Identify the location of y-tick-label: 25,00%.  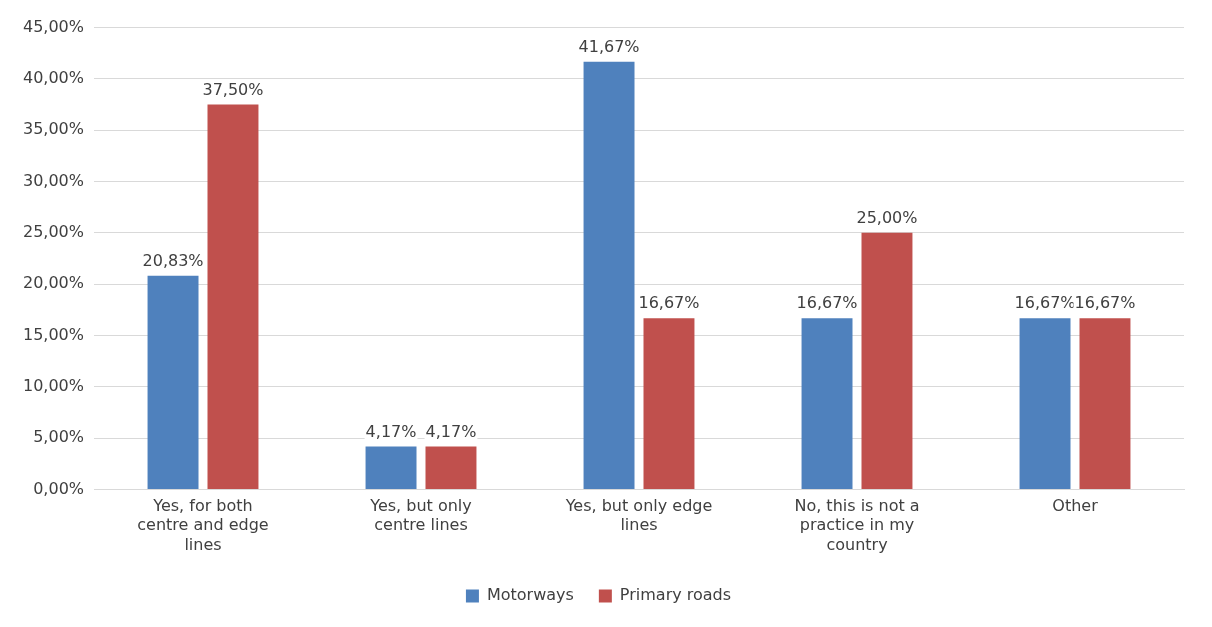
(53, 231).